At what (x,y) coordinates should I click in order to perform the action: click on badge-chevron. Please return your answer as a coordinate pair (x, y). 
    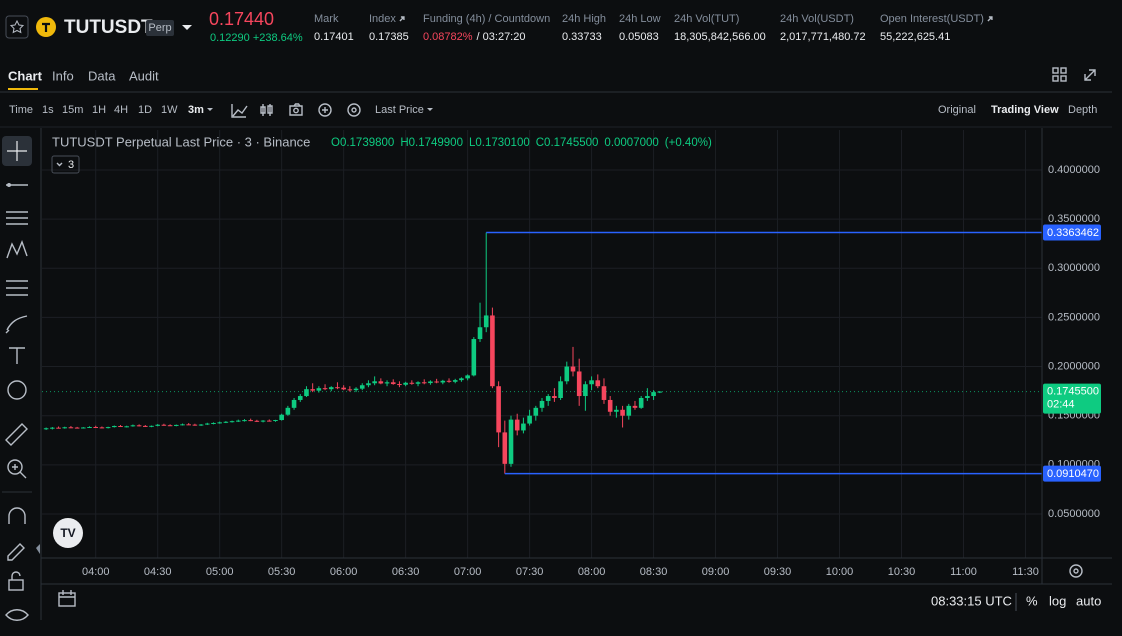
    Looking at the image, I should click on (59, 164).